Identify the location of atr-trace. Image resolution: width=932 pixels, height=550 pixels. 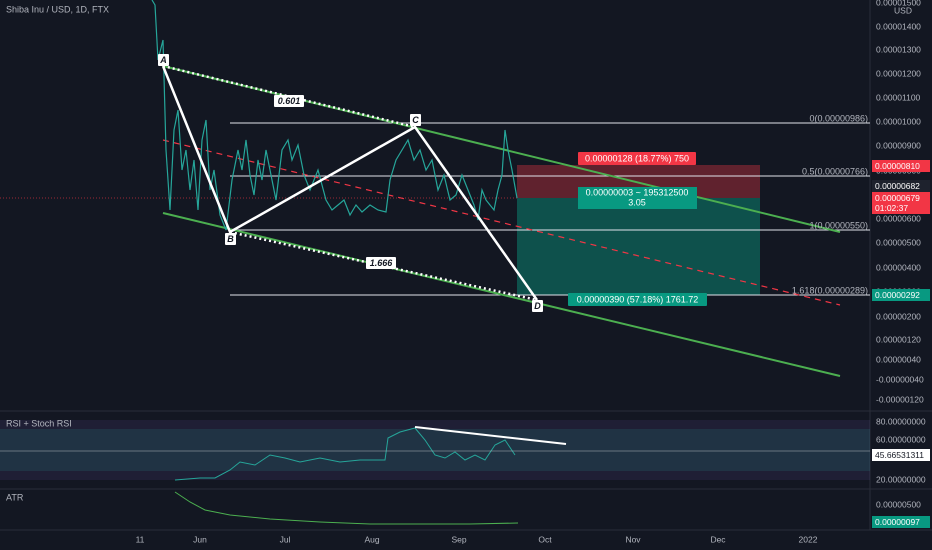
(346, 508).